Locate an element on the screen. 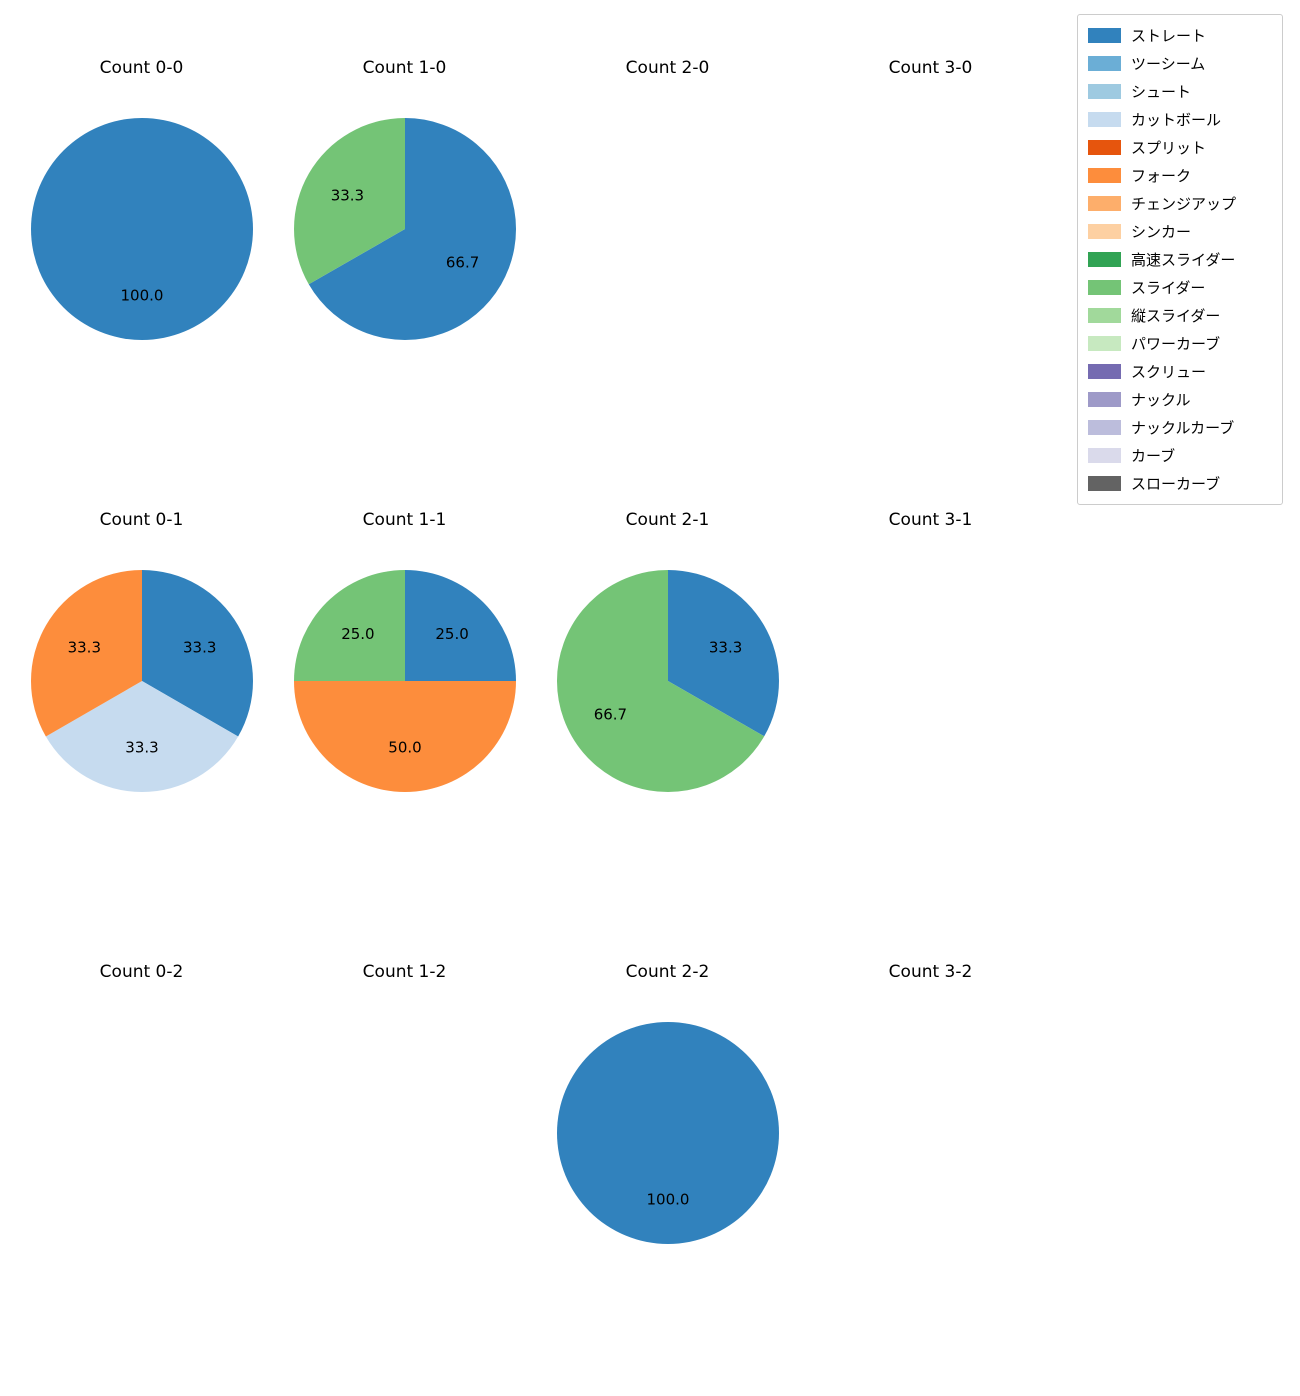 The width and height of the screenshot is (1300, 1396). subplot-title: Count 2-1 is located at coordinates (667, 520).